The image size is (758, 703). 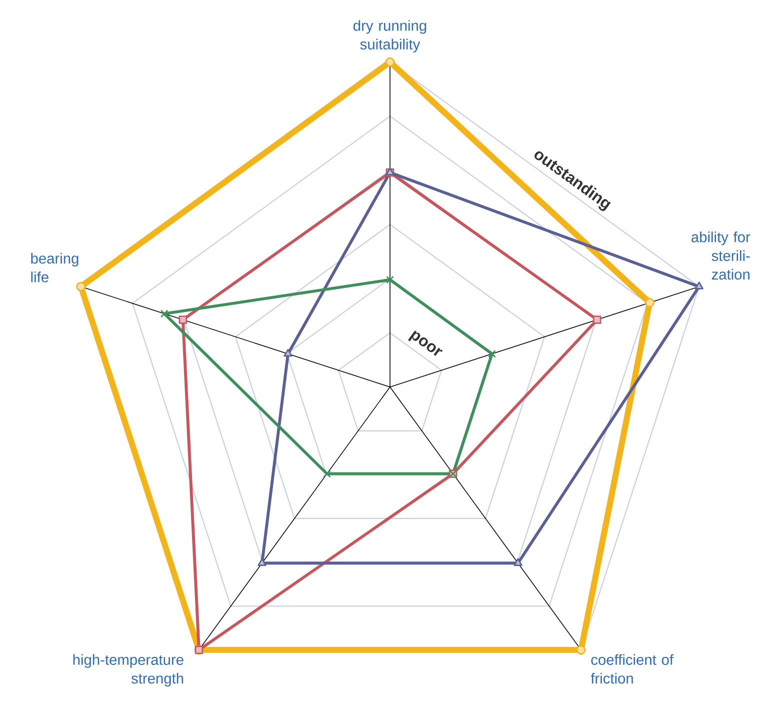 I want to click on spoke-label: ability for sterili- zation, so click(x=721, y=256).